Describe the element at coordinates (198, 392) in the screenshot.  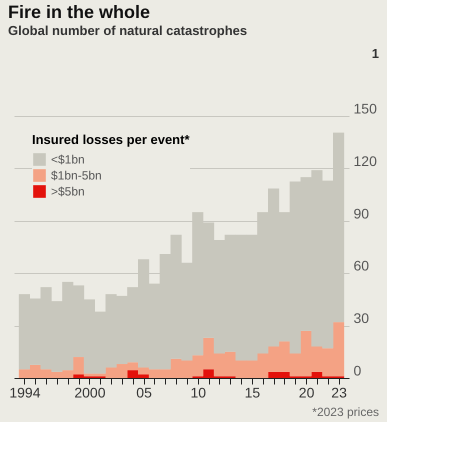
I see `x-tick-label: 10` at that location.